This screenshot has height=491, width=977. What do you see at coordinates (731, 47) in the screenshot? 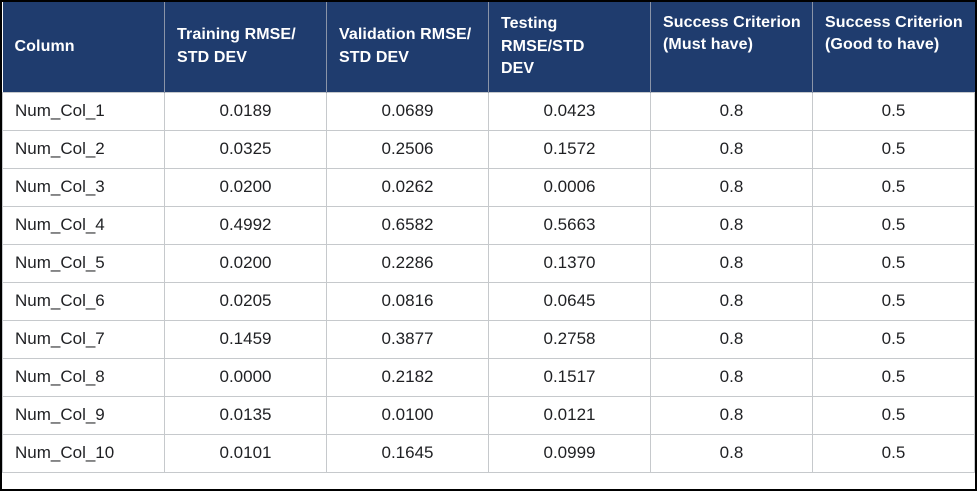
I see `header-success-criterion-must: Success Criterion (Must have)` at bounding box center [731, 47].